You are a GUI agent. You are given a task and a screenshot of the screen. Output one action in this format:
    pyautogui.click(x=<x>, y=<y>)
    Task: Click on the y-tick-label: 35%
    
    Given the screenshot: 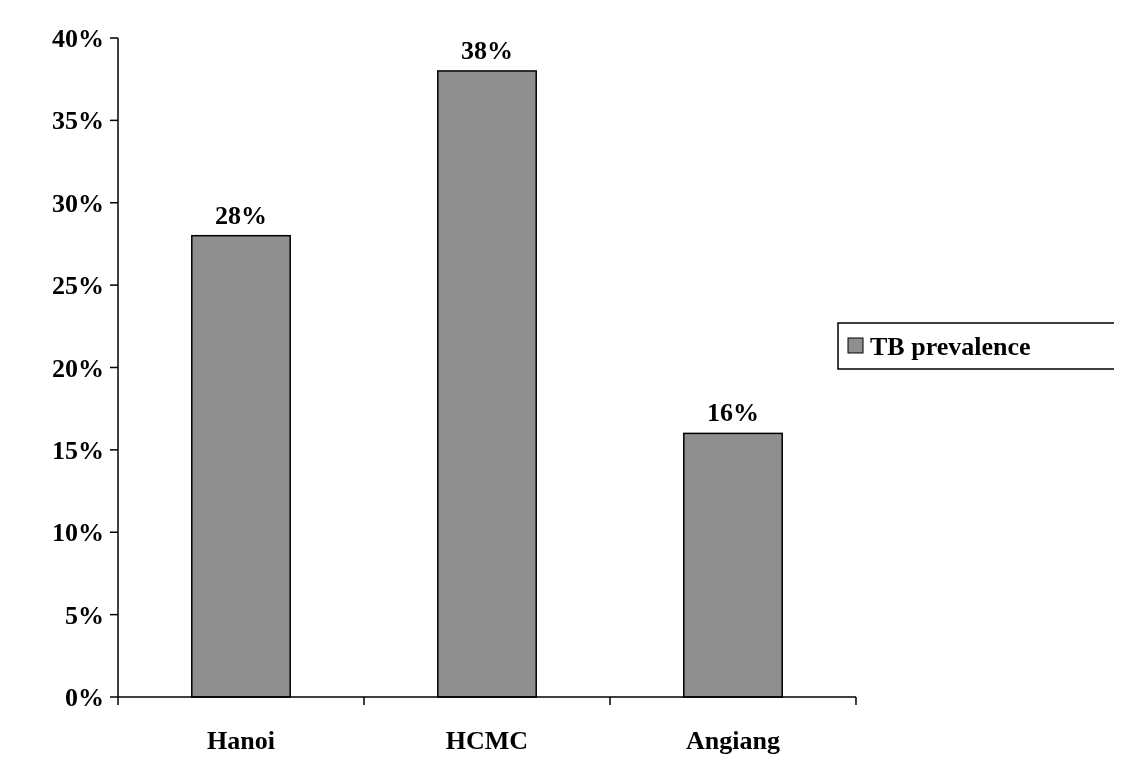 What is the action you would take?
    pyautogui.click(x=78, y=121)
    